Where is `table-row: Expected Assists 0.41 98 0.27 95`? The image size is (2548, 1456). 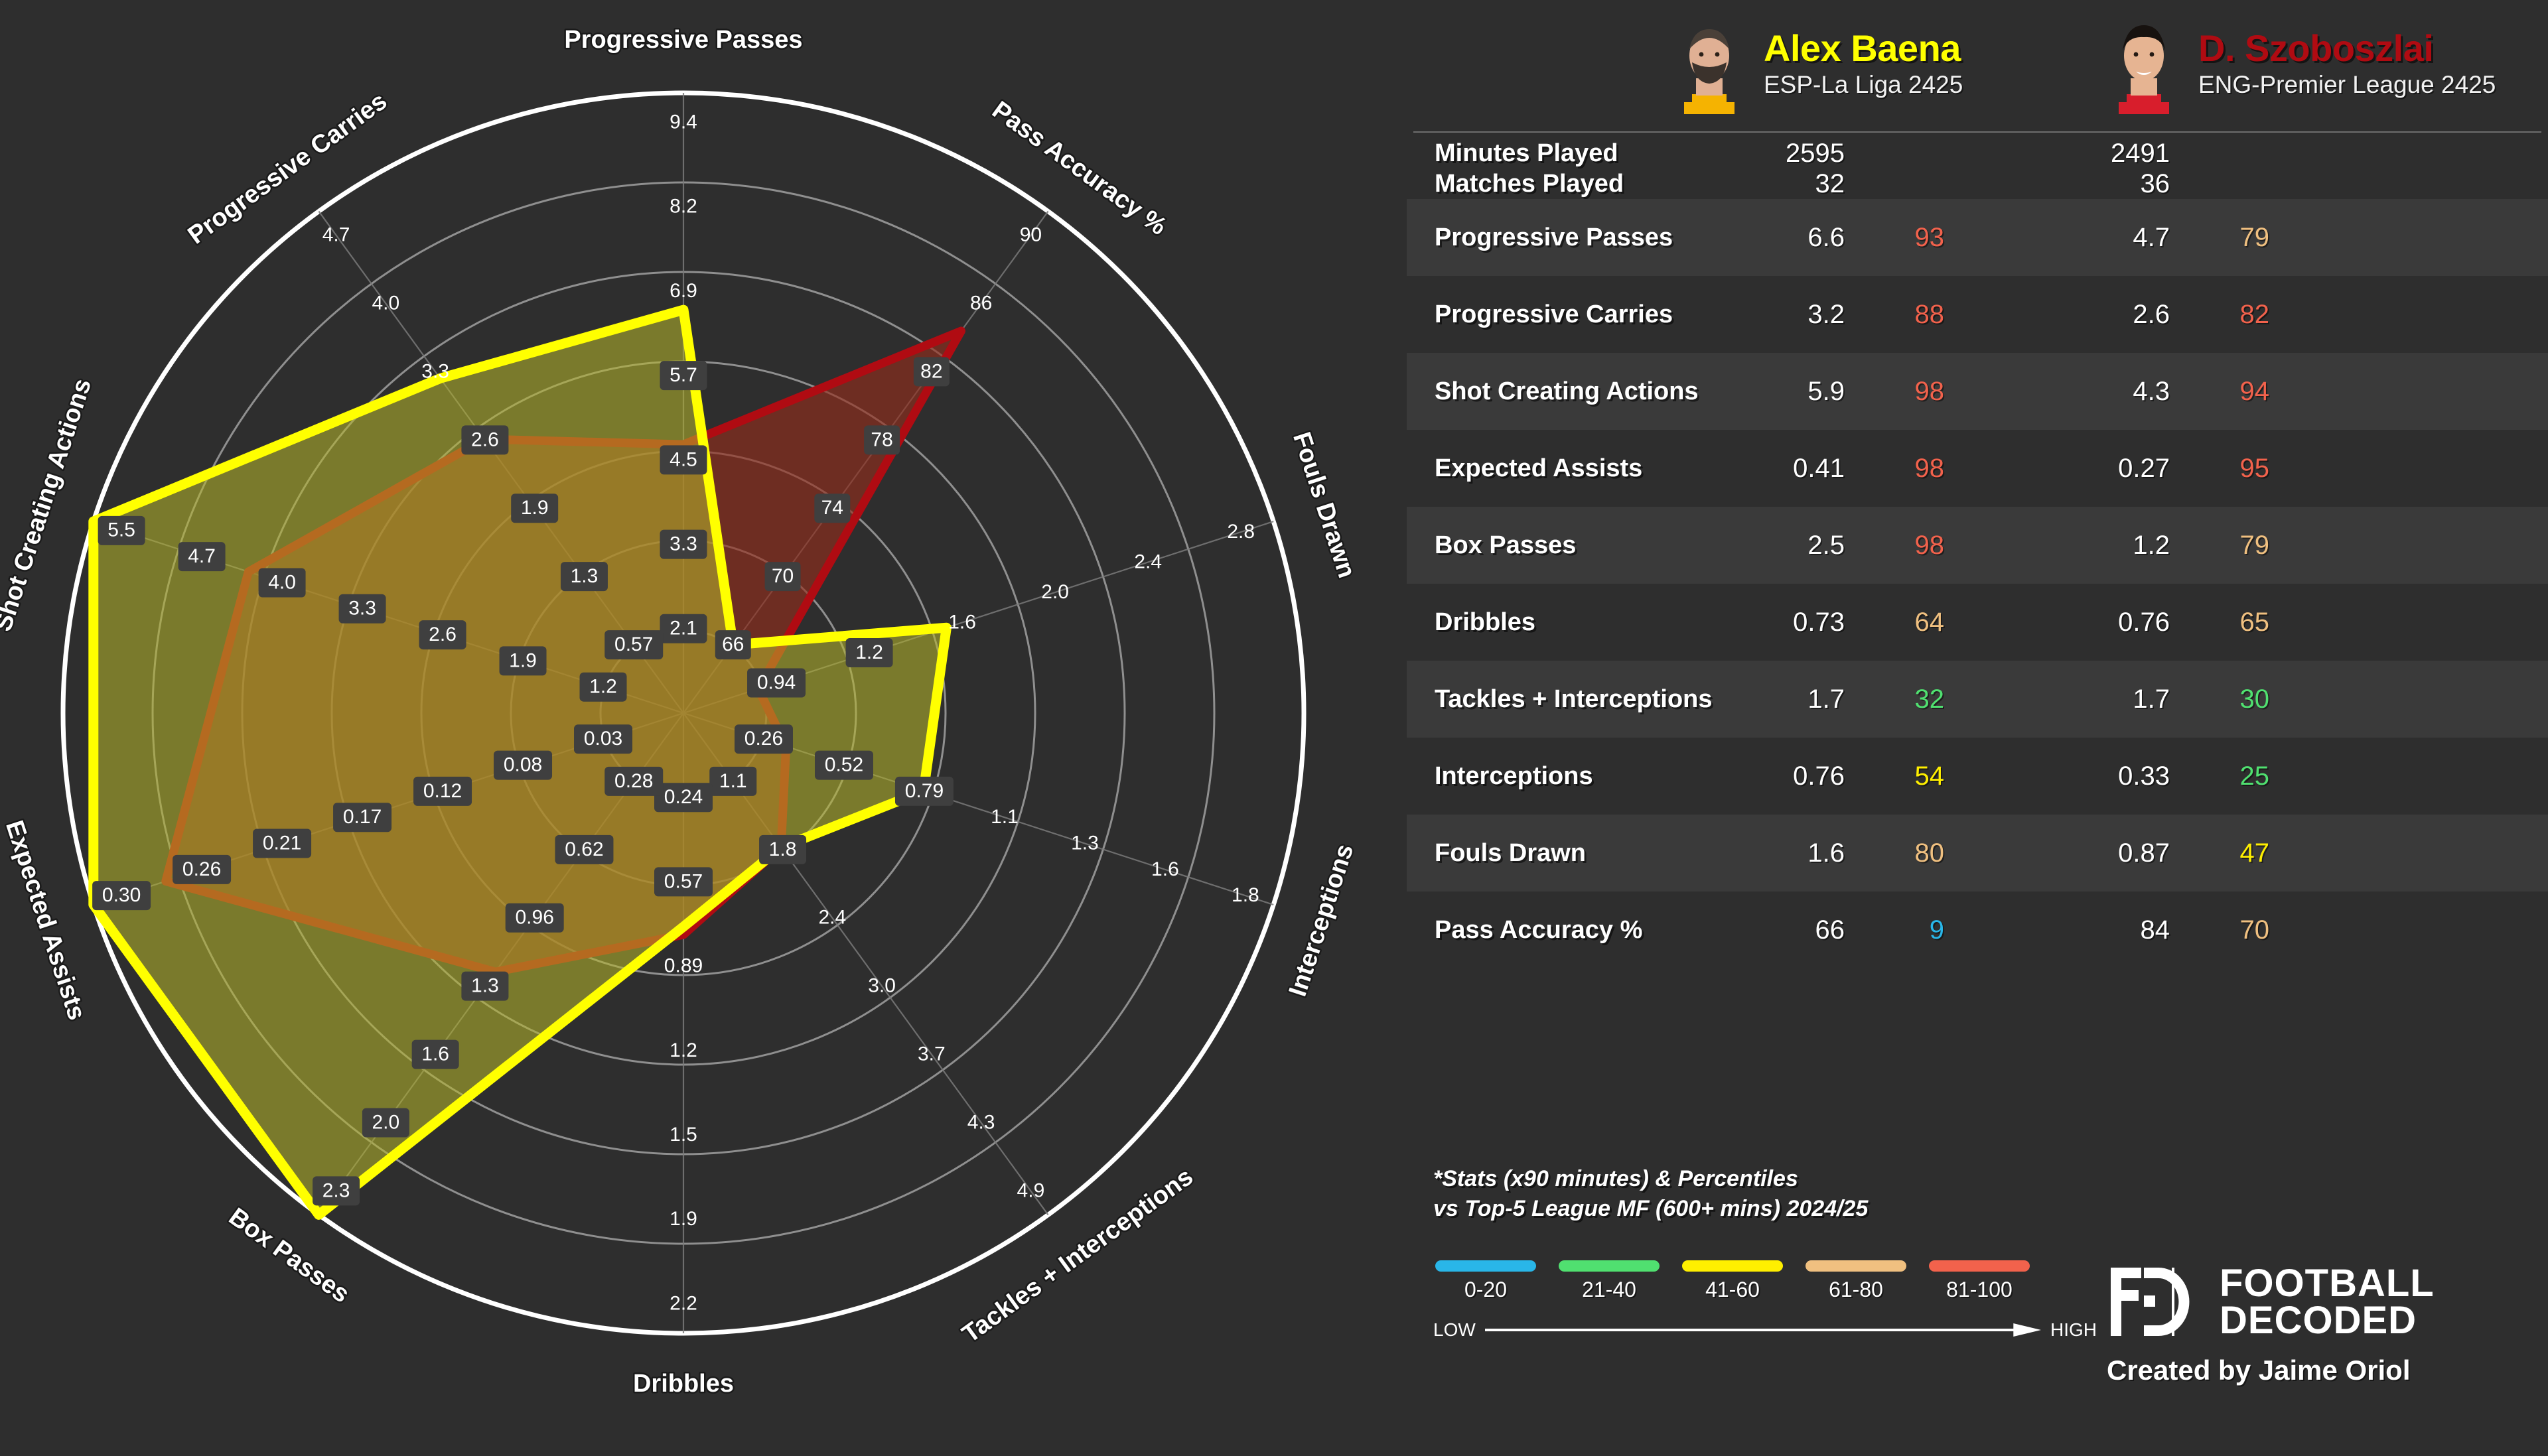 table-row: Expected Assists 0.41 98 0.27 95 is located at coordinates (1977, 468).